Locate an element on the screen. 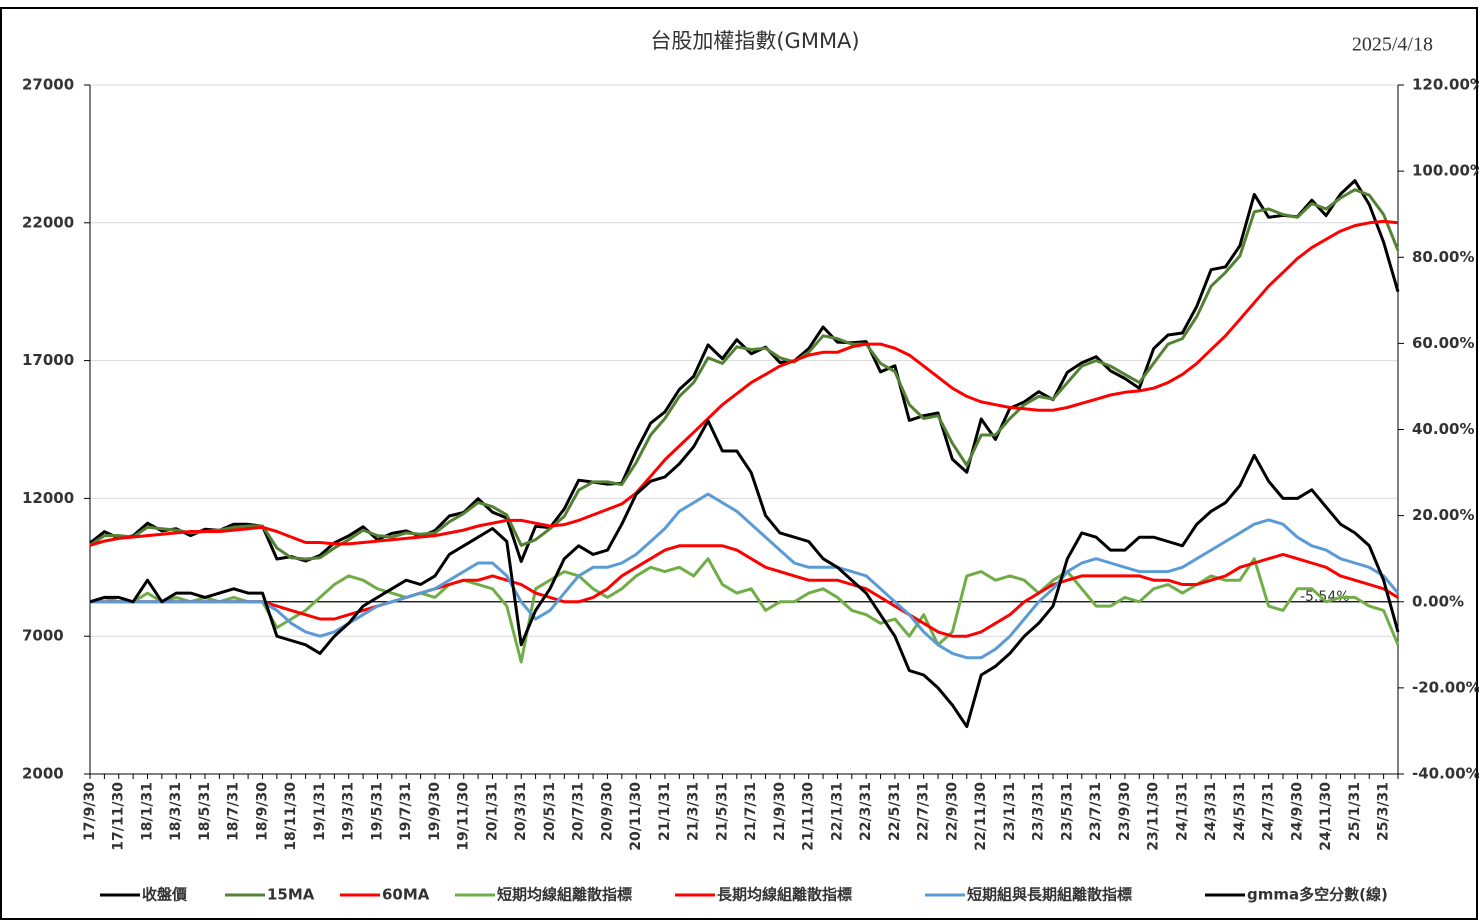 Image resolution: width=1479 pixels, height=921 pixels. x-tick-label: 23/7/31 is located at coordinates (1096, 811).